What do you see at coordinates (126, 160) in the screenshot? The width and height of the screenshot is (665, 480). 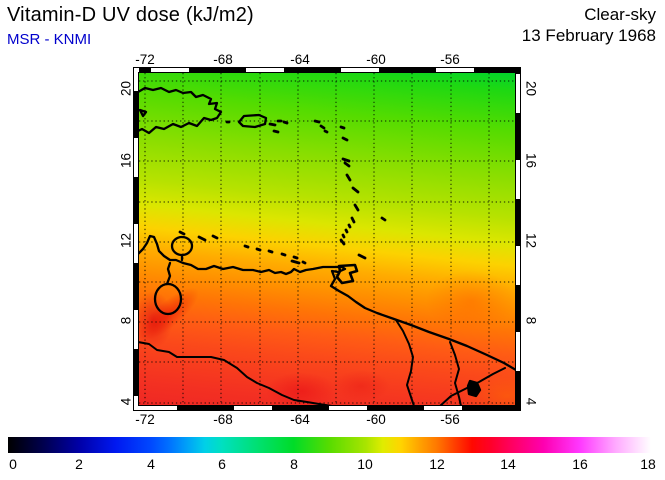 I see `lat-tick-label-left: 16` at bounding box center [126, 160].